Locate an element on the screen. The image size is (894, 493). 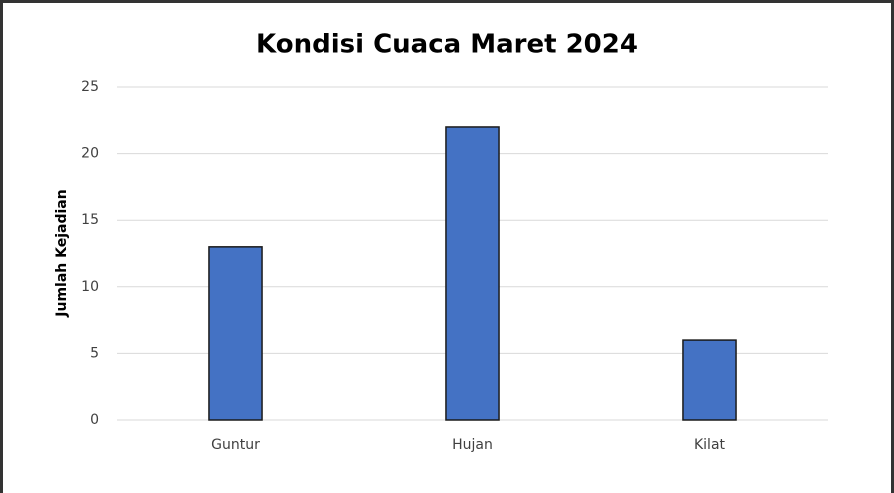
y-tick-label: 5 is located at coordinates (94, 353).